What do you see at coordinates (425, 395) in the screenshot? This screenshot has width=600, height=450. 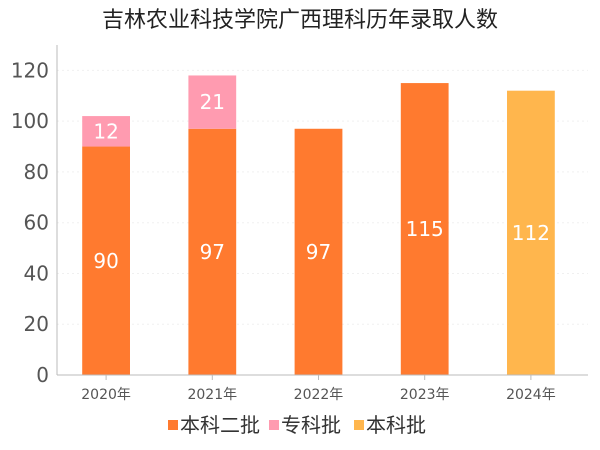 I see `x-tick-label: 2023年` at bounding box center [425, 395].